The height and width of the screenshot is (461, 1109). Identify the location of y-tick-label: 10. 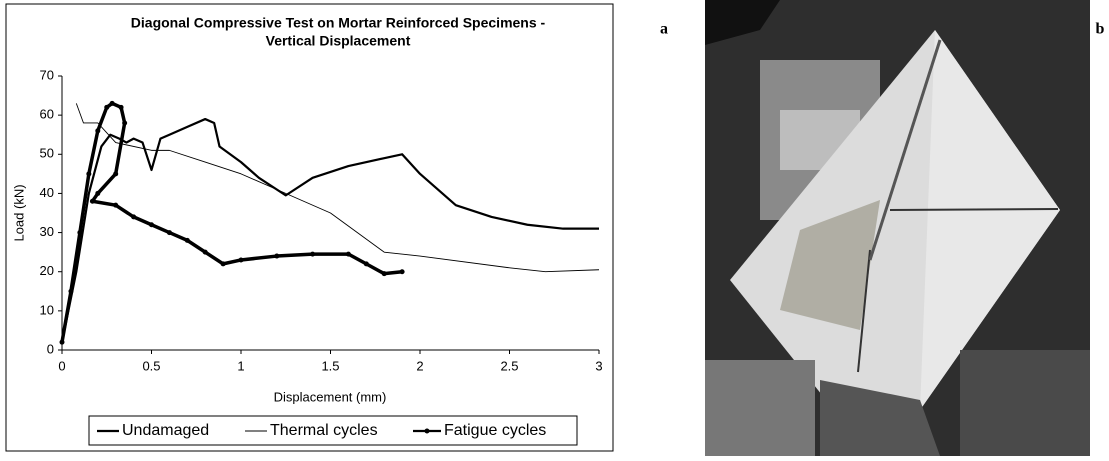
(47, 309).